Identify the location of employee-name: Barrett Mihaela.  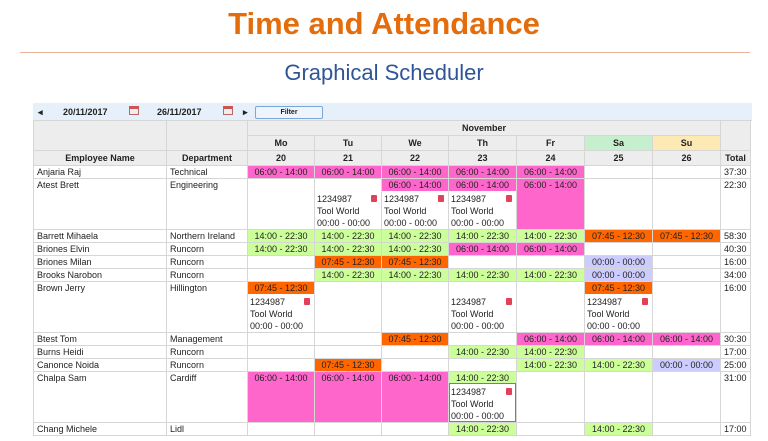
(100, 236).